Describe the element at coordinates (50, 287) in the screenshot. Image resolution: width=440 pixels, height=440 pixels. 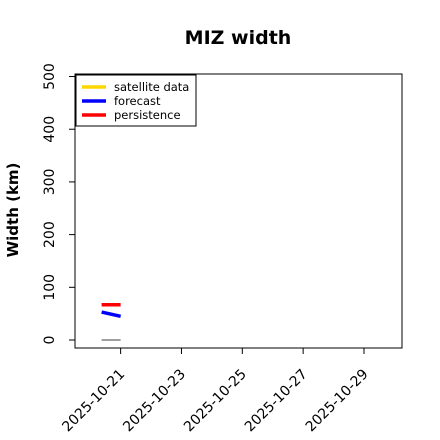
I see `y-tick-label: 100` at that location.